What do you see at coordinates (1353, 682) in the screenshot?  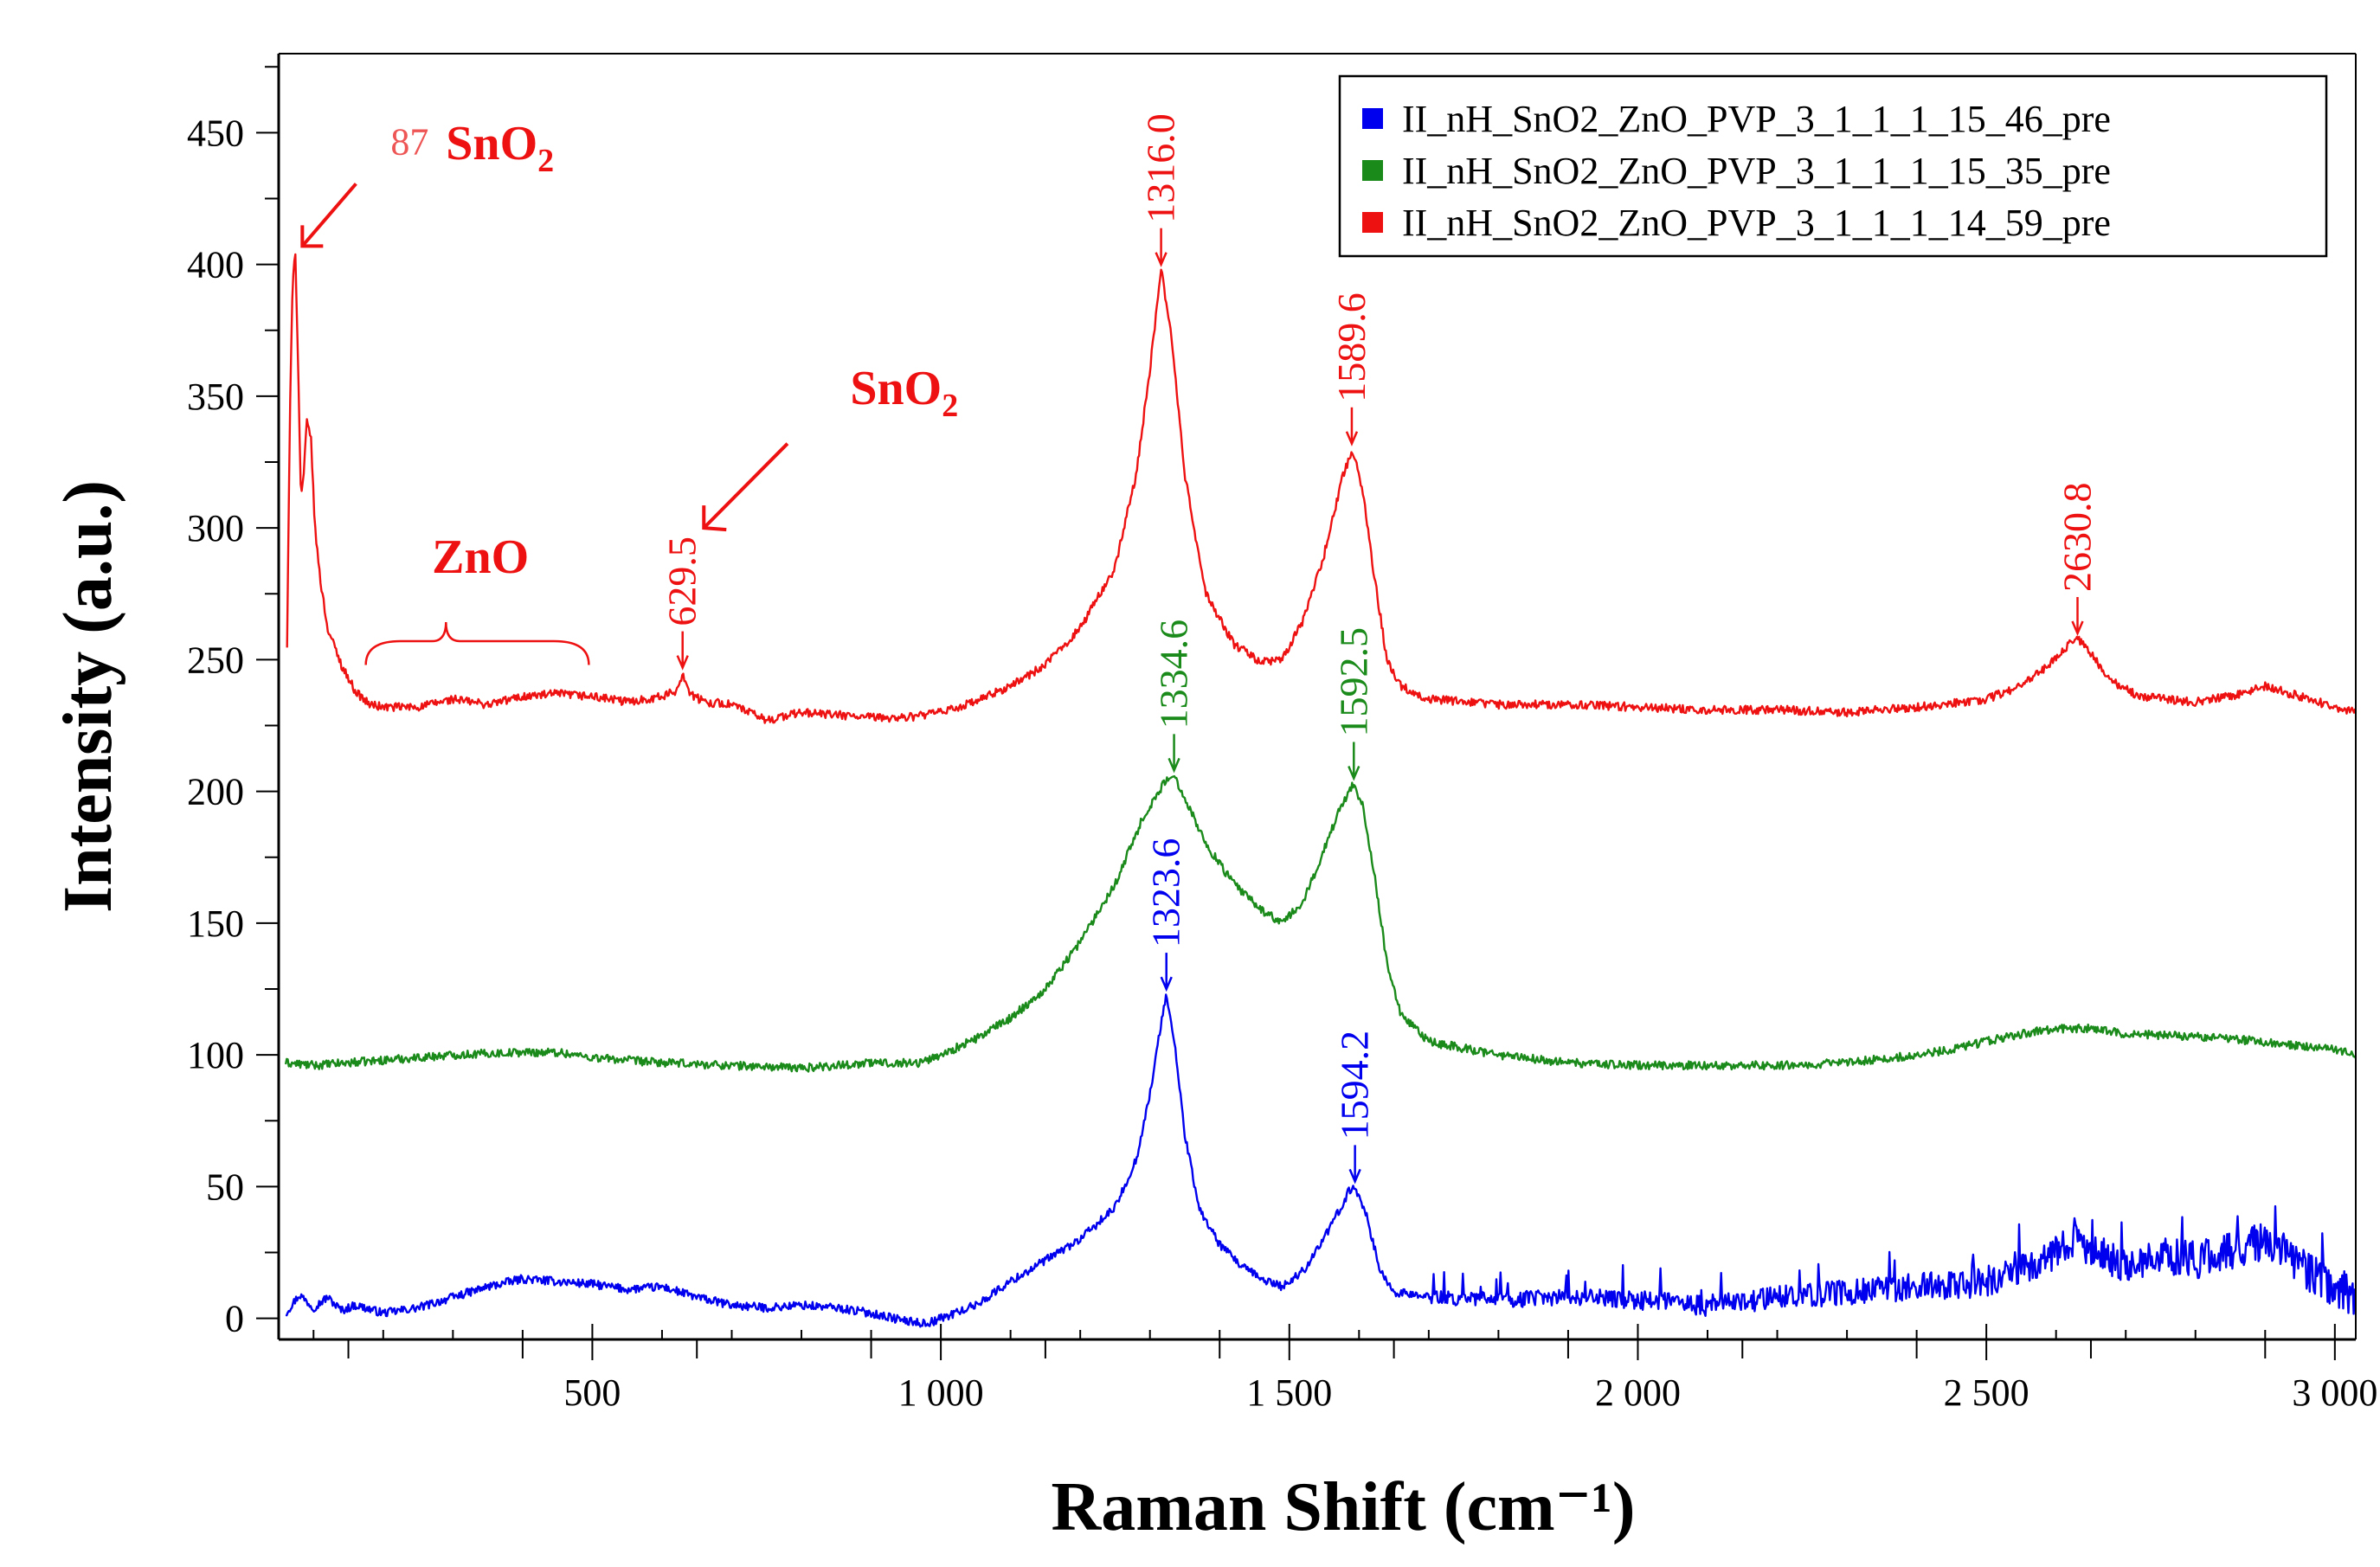 I see `peak-label: 1592.5` at bounding box center [1353, 682].